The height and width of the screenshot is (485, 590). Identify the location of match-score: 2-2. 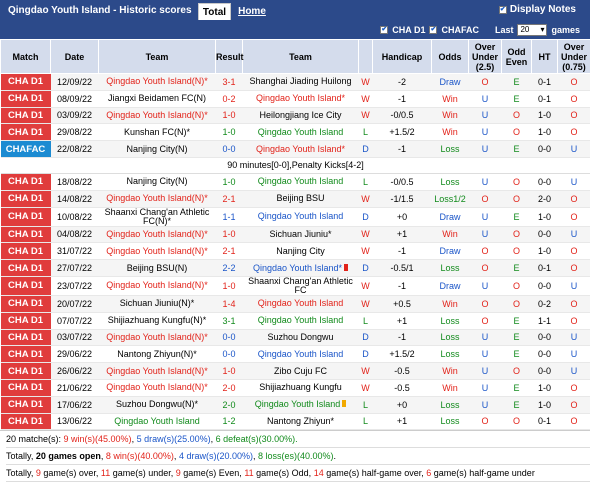
(229, 268).